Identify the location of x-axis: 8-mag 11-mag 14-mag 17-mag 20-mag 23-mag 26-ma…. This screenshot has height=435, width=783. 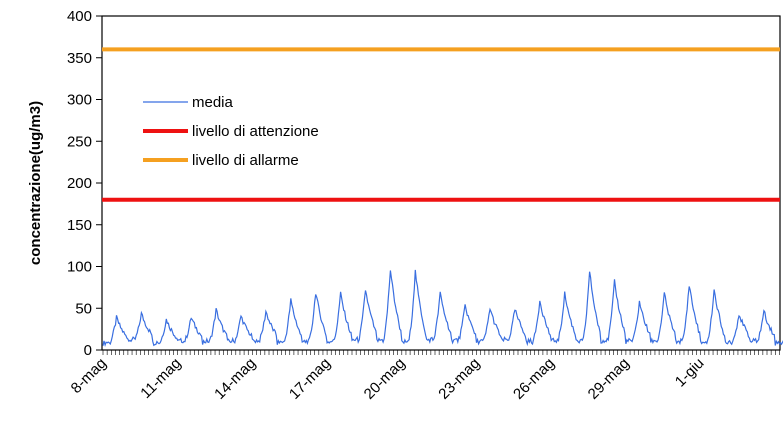
(424, 376).